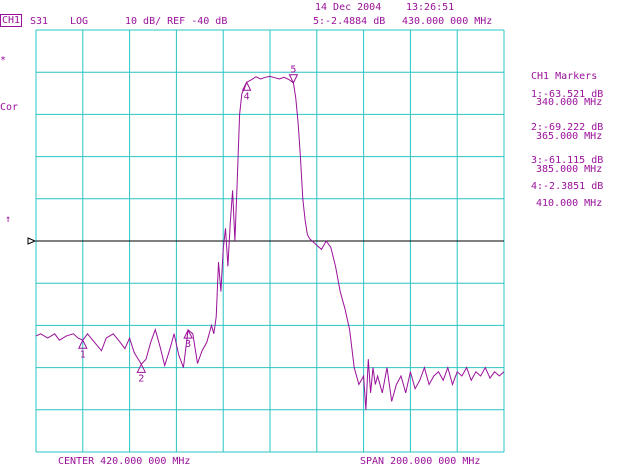 This screenshot has width=640, height=467. What do you see at coordinates (247, 96) in the screenshot?
I see `marker-4-label: 4` at bounding box center [247, 96].